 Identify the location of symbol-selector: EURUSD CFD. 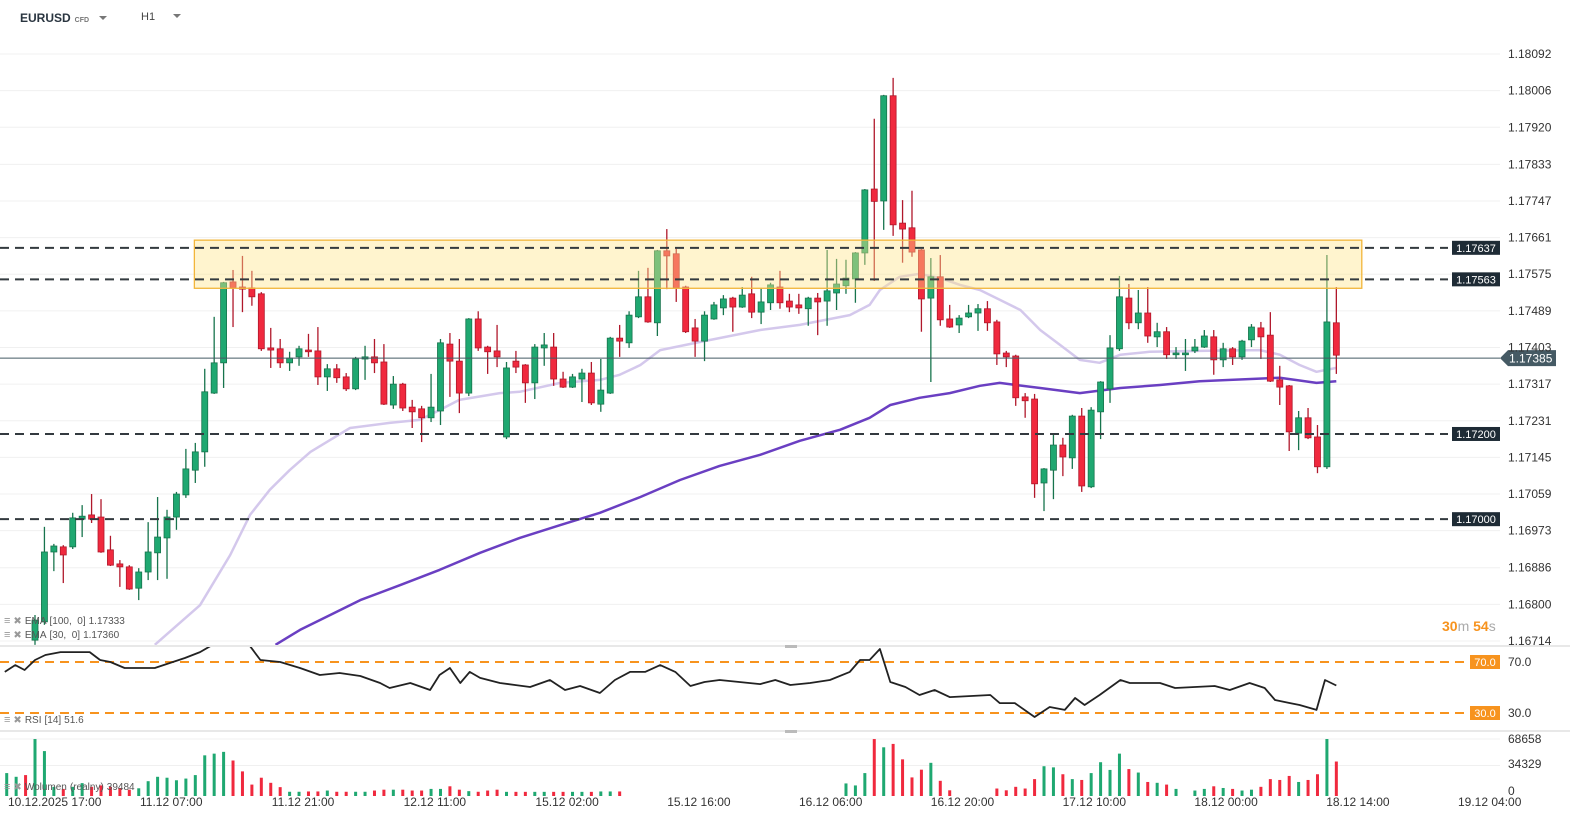
(64, 18).